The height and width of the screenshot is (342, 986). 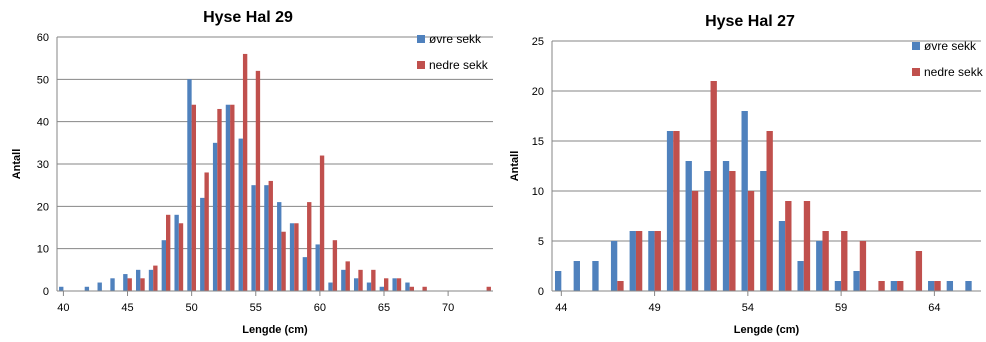 What do you see at coordinates (841, 308) in the screenshot?
I see `x-tick-label: 59` at bounding box center [841, 308].